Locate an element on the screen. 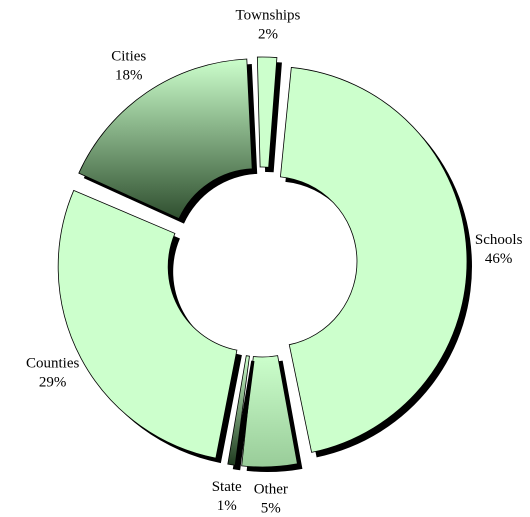  slice-label: Counties is located at coordinates (52, 364).